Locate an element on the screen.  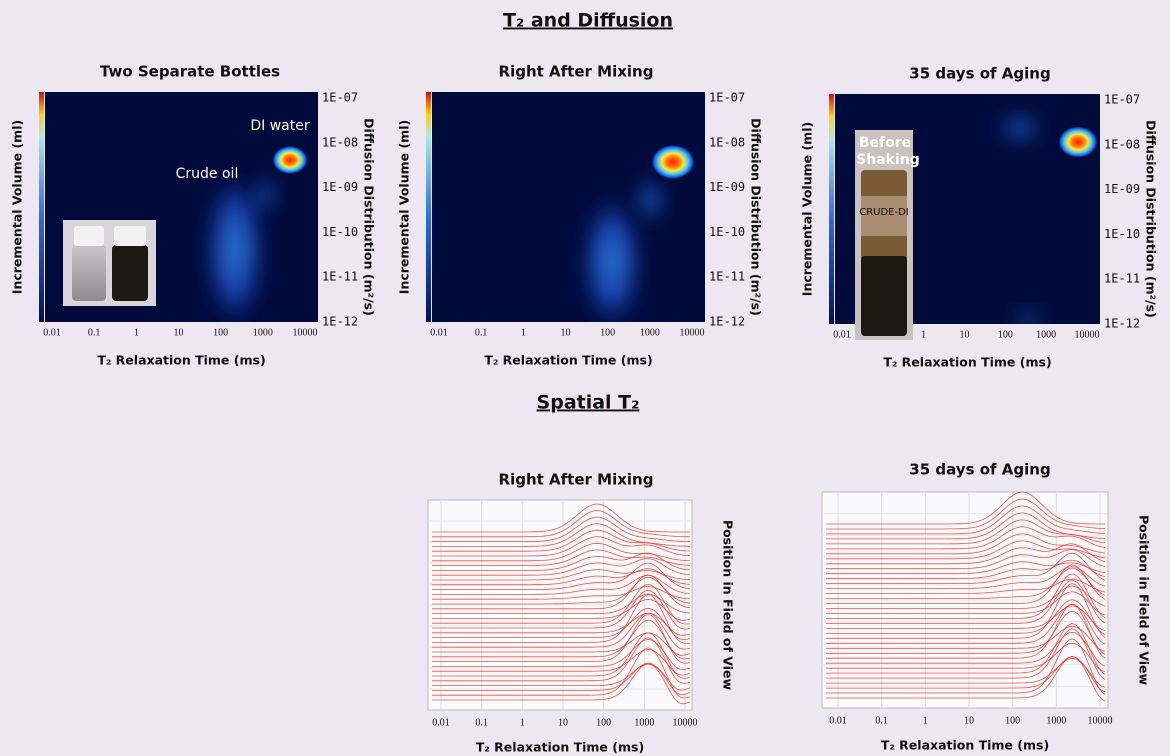
panel-title: 35 days of Aging is located at coordinates (979, 470).